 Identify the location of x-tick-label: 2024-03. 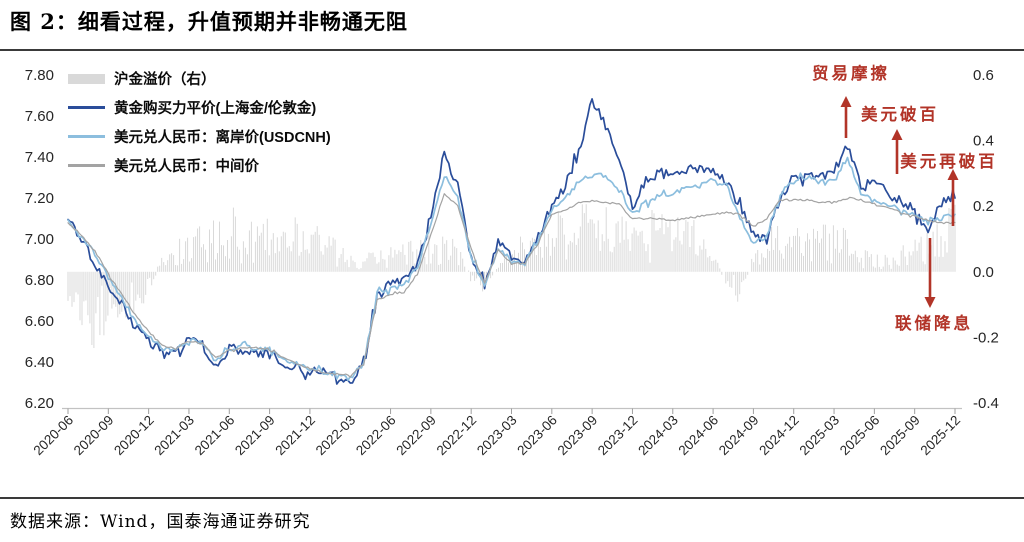
(658, 436).